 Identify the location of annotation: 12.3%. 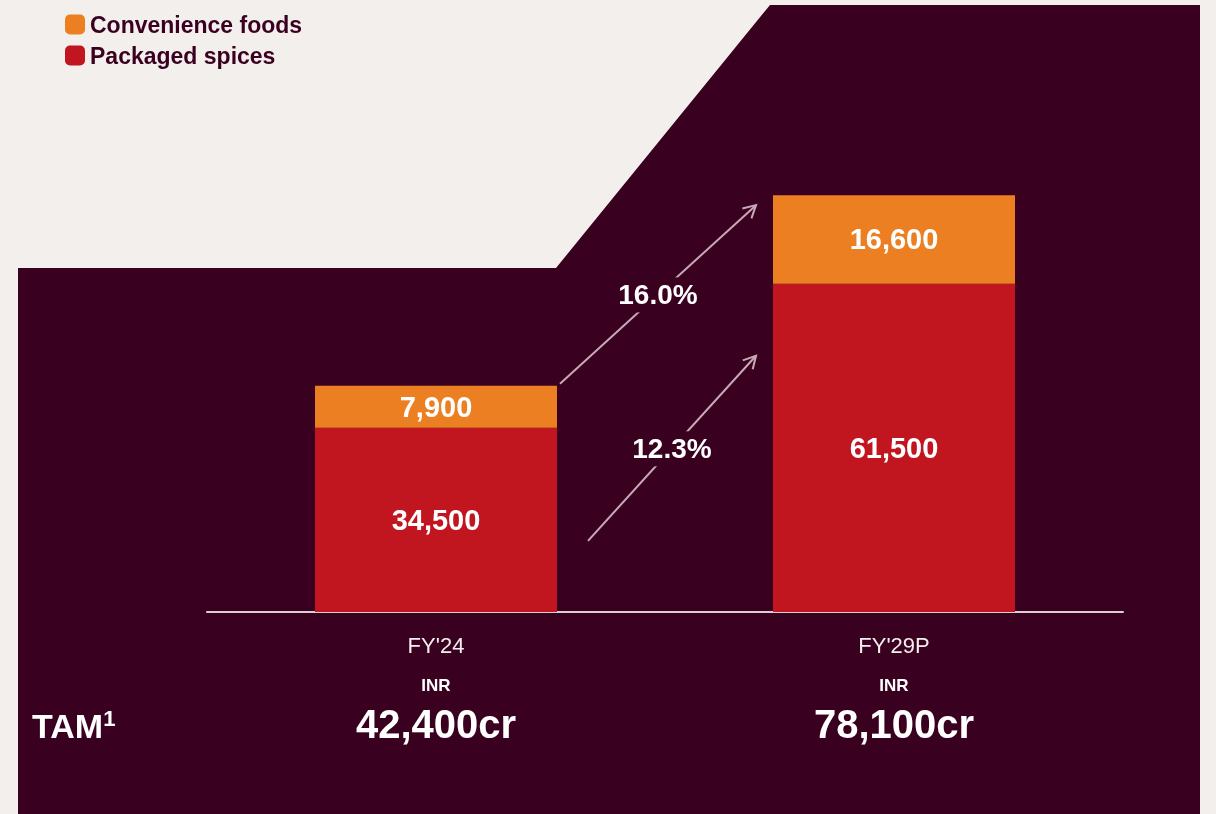
(672, 449).